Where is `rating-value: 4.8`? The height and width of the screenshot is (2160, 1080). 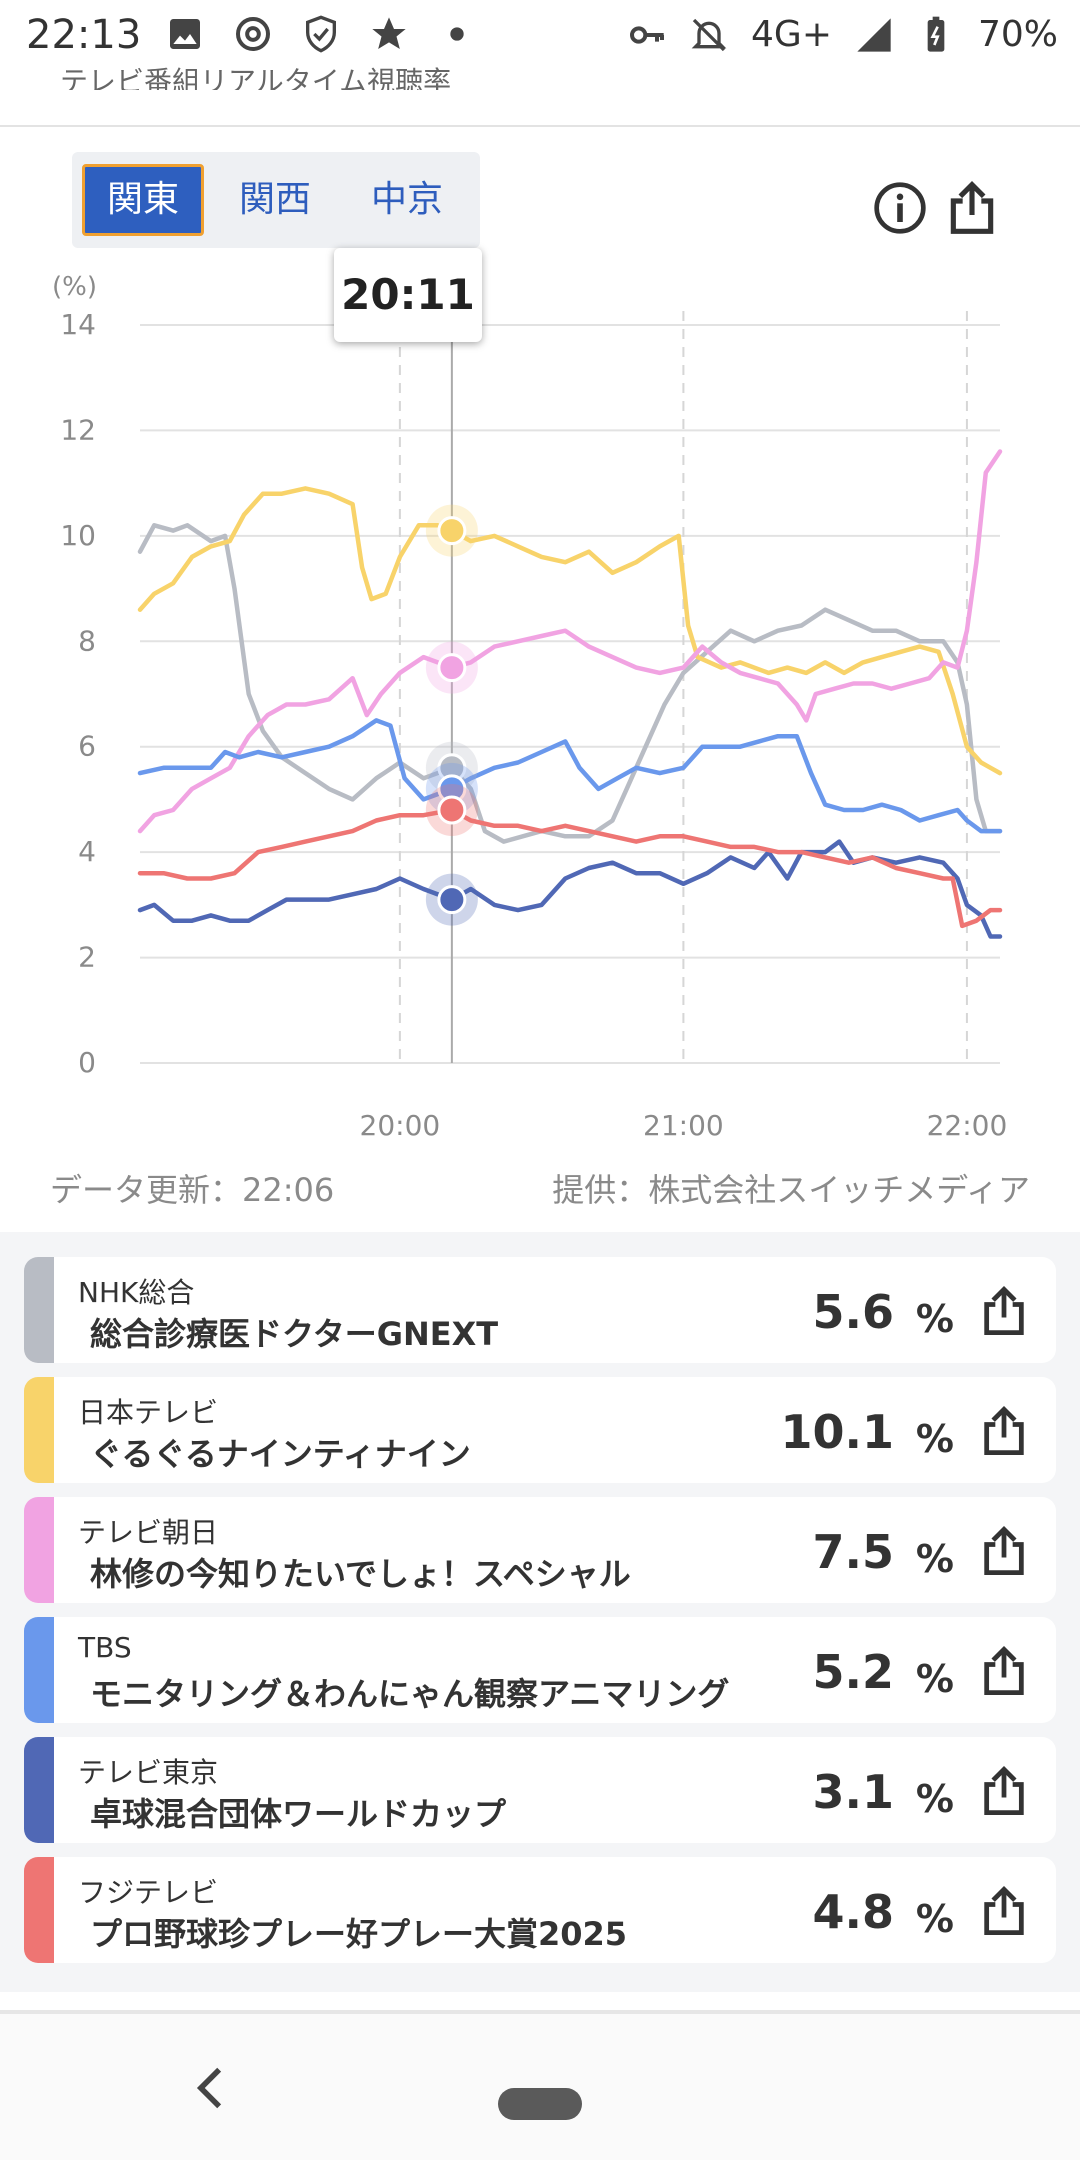 rating-value: 4.8 is located at coordinates (853, 1912).